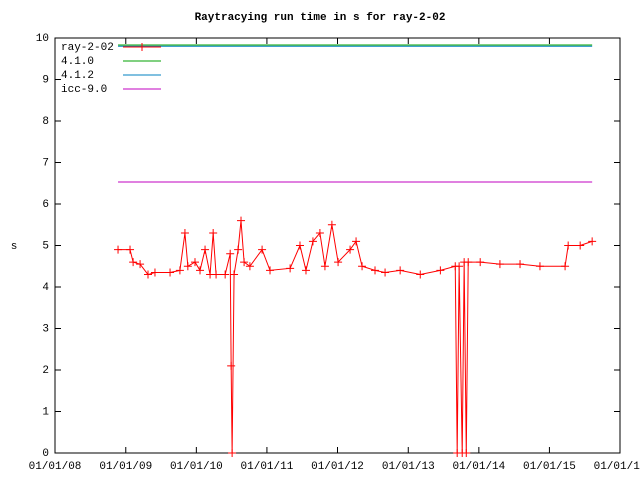  Describe the element at coordinates (45, 412) in the screenshot. I see `y-tick-label: 1` at that location.